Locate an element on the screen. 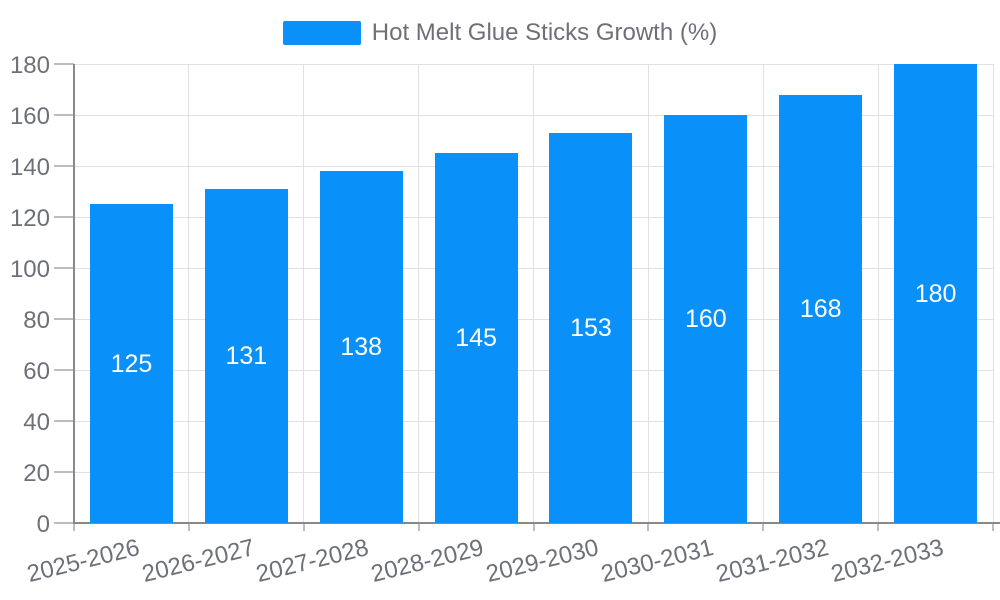 The image size is (1000, 600). bar-2032-2033 is located at coordinates (936, 293).